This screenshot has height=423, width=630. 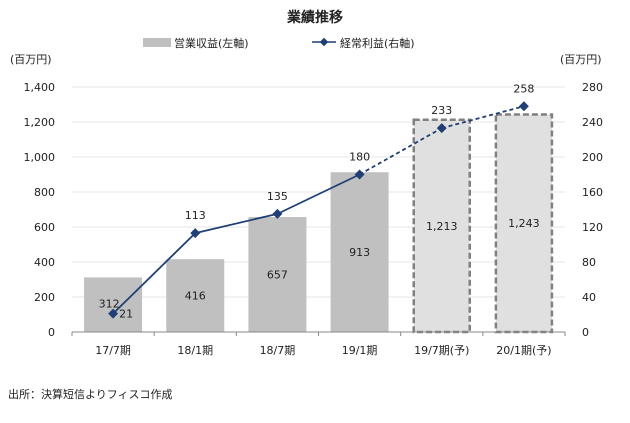 What do you see at coordinates (211, 43) in the screenshot?
I see `legend-bar-label: 営業収益(左軸)` at bounding box center [211, 43].